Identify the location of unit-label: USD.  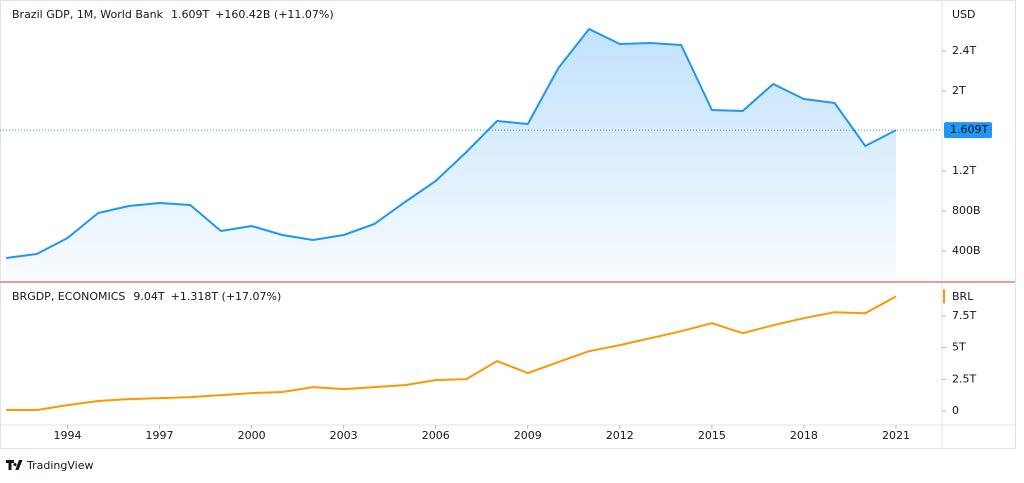
(964, 14).